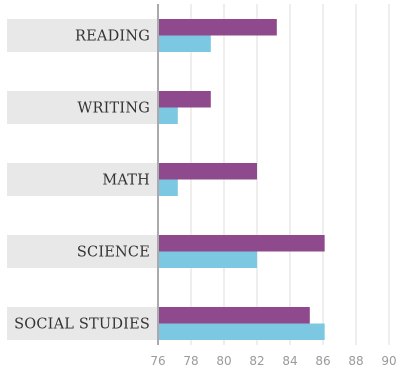 This screenshot has width=397, height=375. What do you see at coordinates (113, 253) in the screenshot?
I see `category-label: SCIENCE` at bounding box center [113, 253].